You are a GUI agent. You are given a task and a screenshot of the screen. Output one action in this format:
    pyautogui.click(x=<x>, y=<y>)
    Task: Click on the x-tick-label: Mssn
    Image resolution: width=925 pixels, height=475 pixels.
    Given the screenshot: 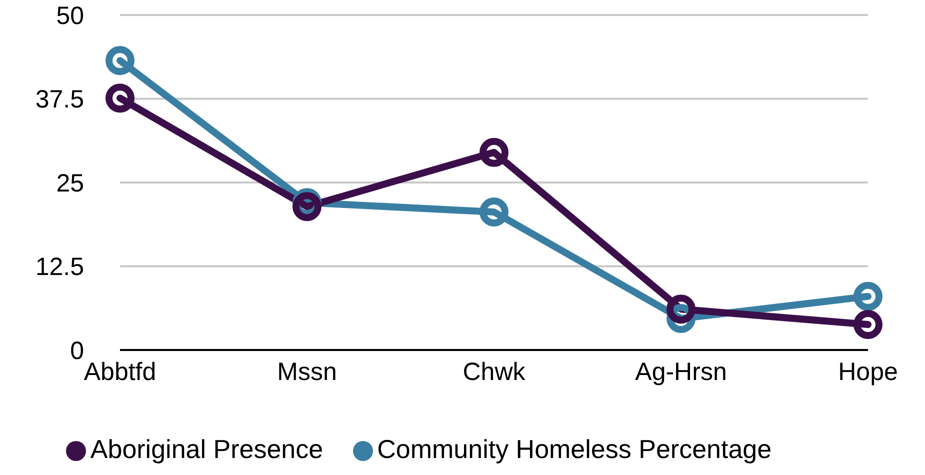 What is the action you would take?
    pyautogui.click(x=307, y=372)
    